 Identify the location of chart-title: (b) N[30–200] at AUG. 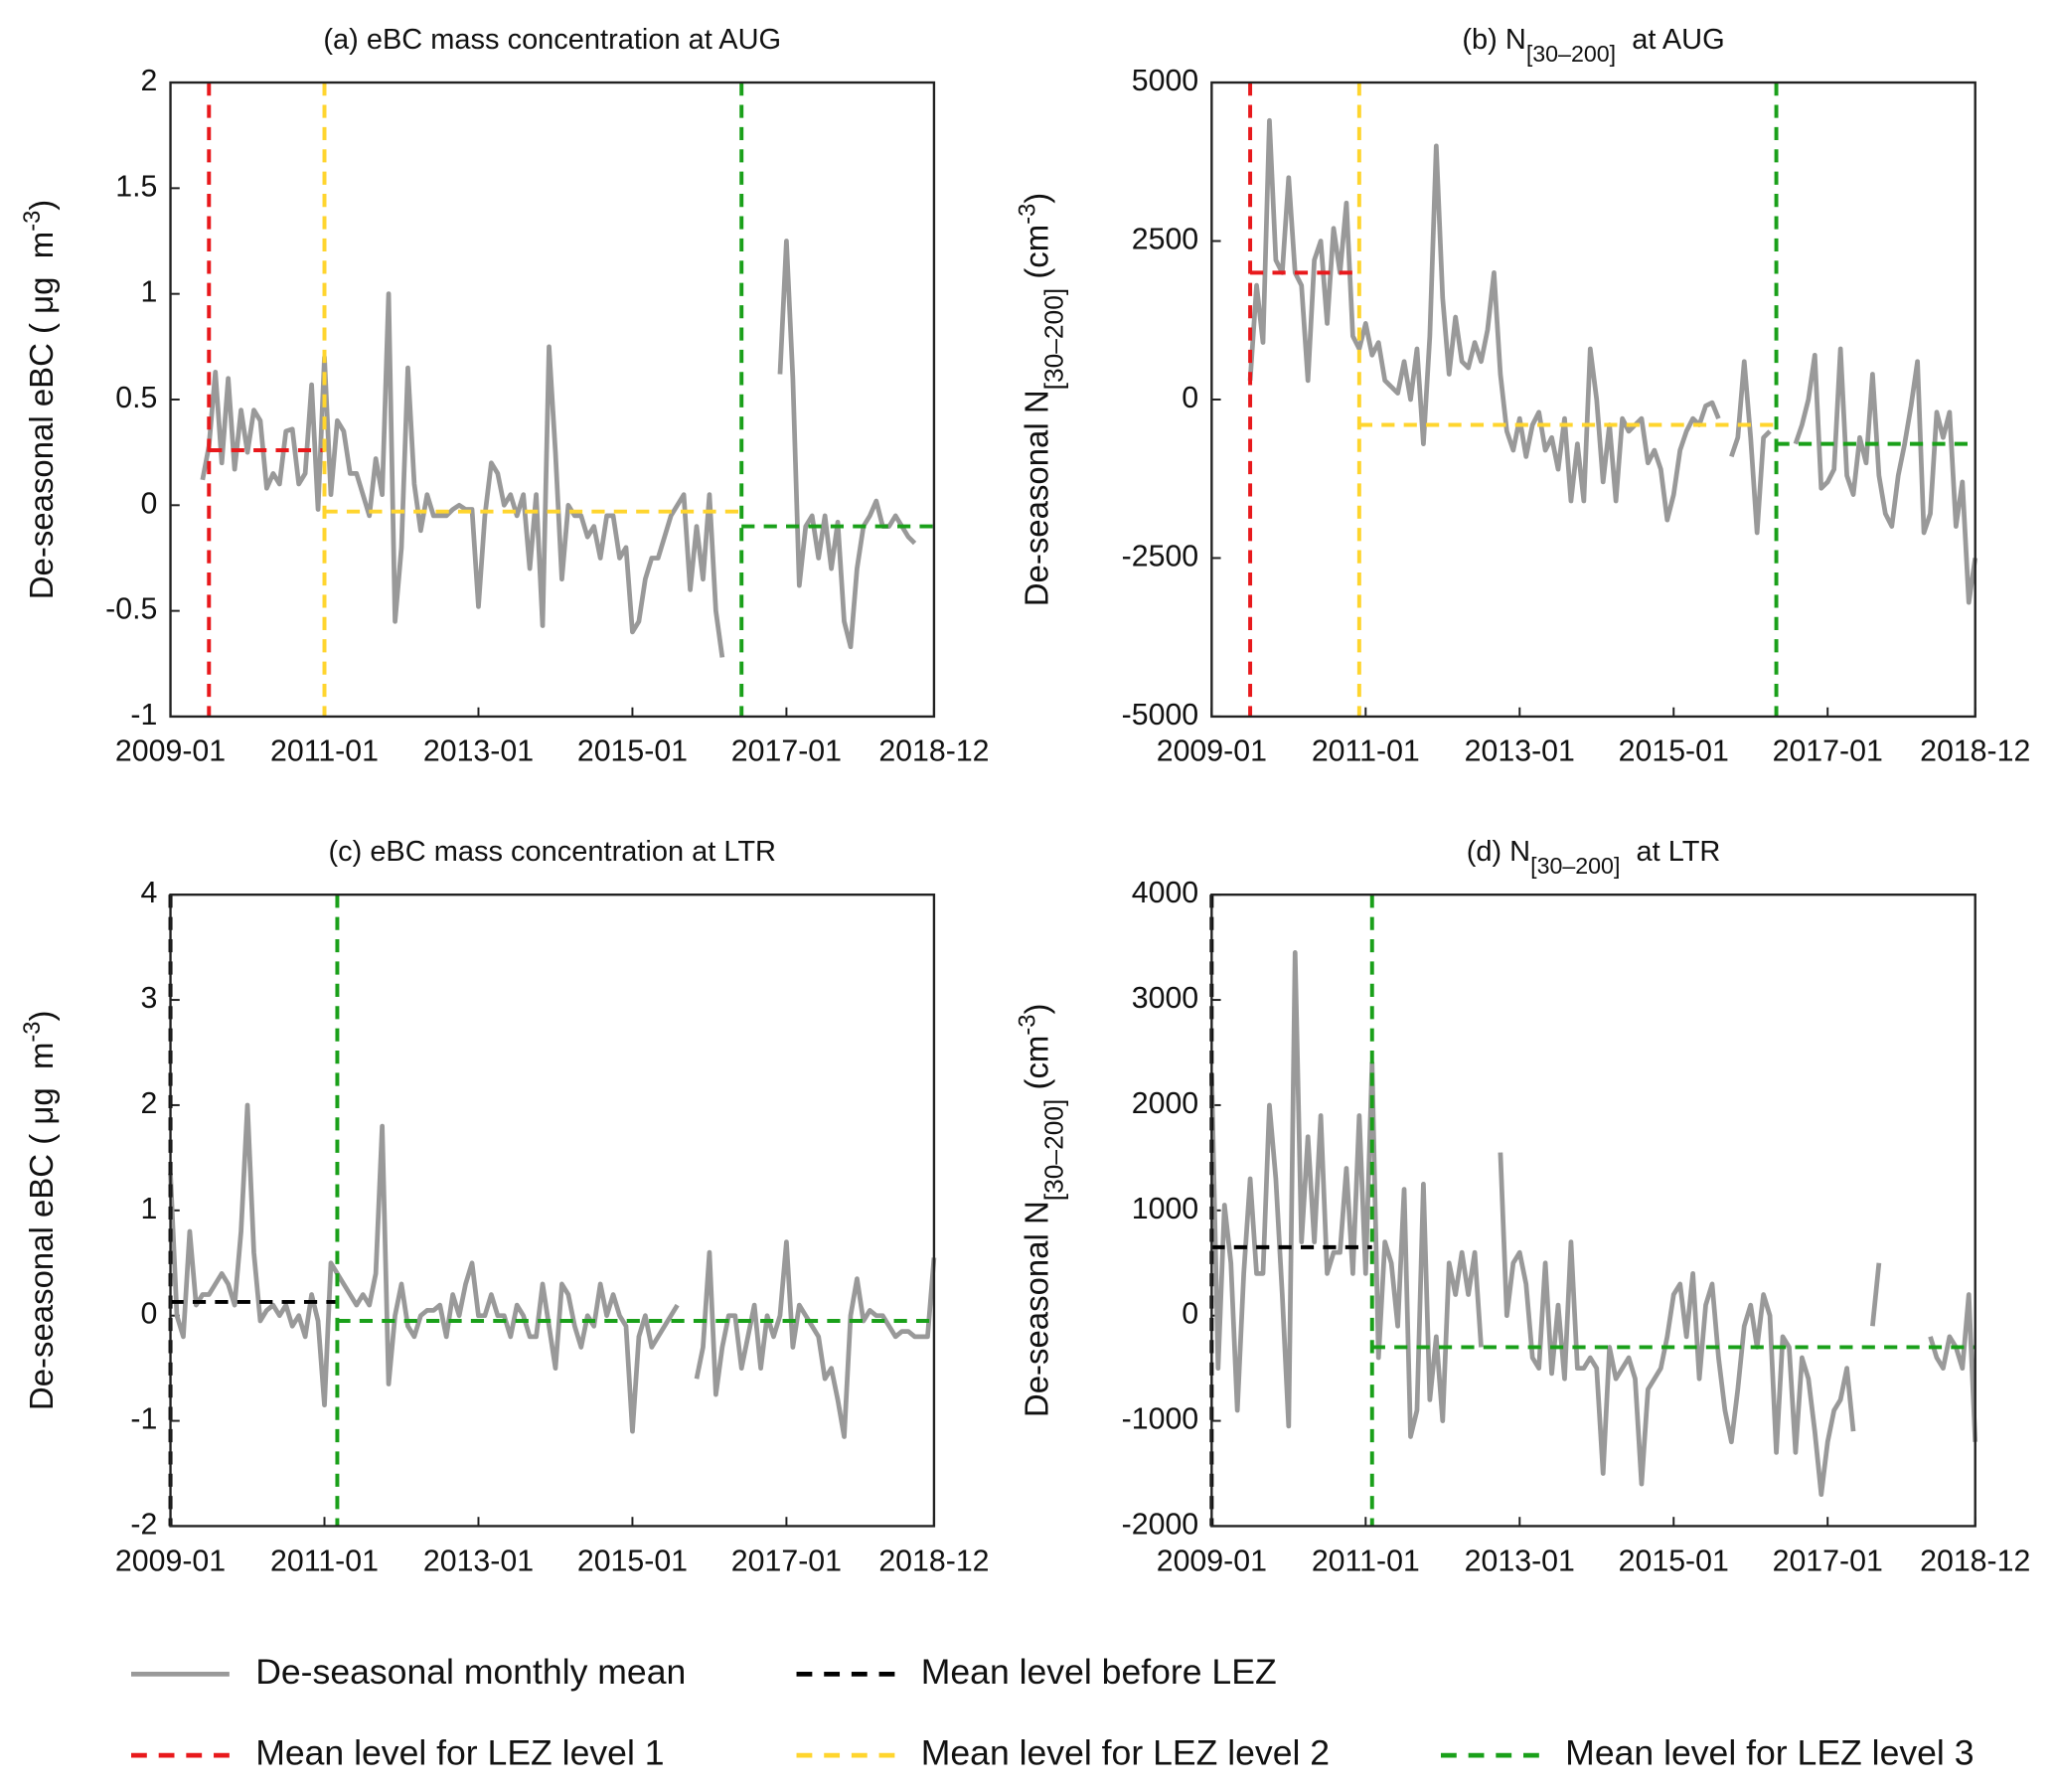
(1593, 45).